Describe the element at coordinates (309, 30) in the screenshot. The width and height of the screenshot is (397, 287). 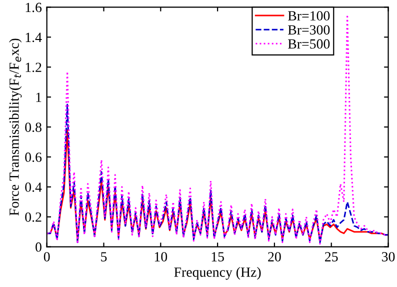
I see `legend-label: Br=300` at that location.